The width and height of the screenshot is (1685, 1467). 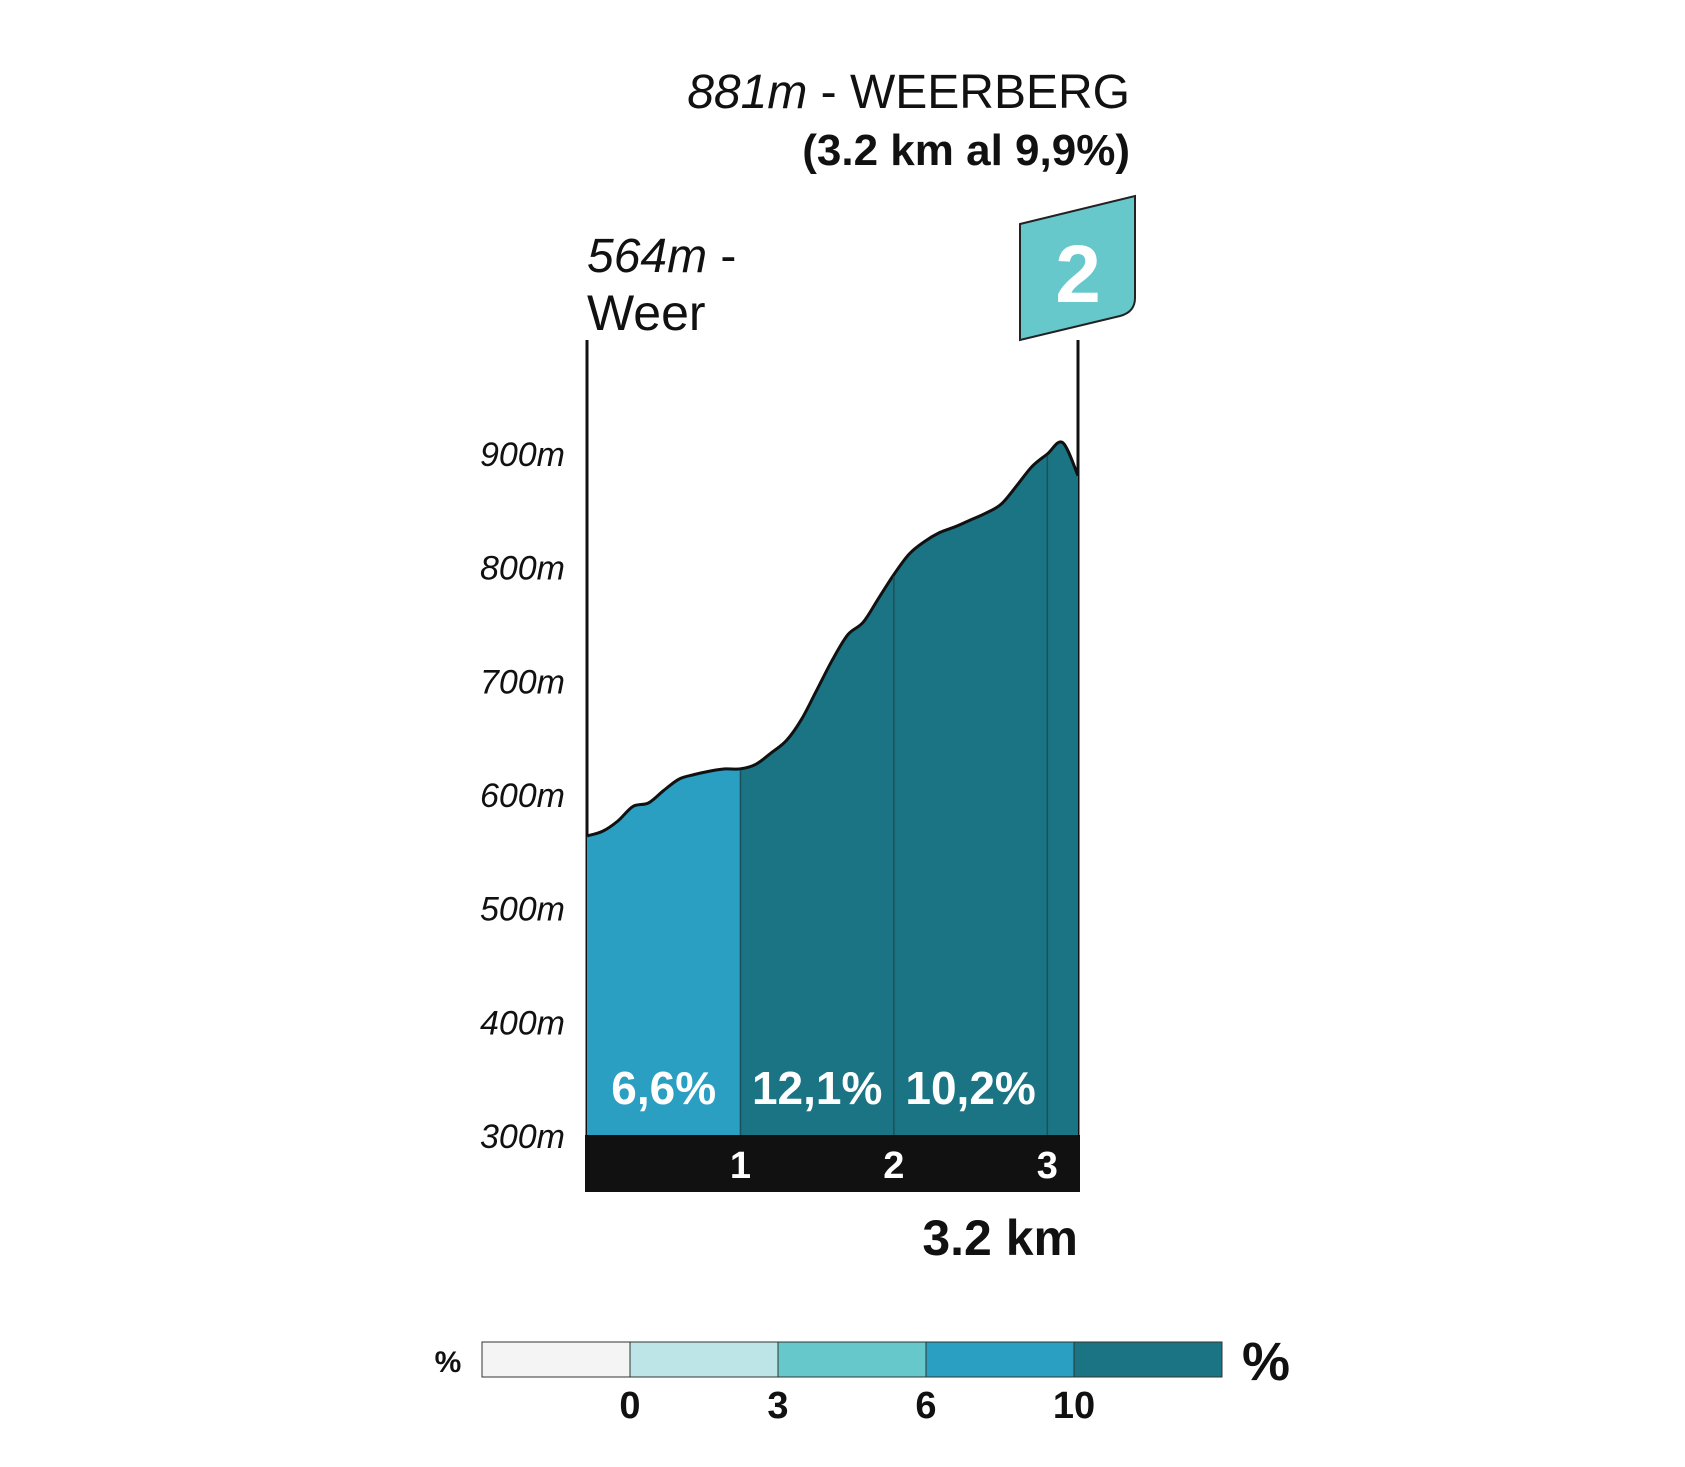 What do you see at coordinates (522, 910) in the screenshot?
I see `y-tick-label: 500m` at bounding box center [522, 910].